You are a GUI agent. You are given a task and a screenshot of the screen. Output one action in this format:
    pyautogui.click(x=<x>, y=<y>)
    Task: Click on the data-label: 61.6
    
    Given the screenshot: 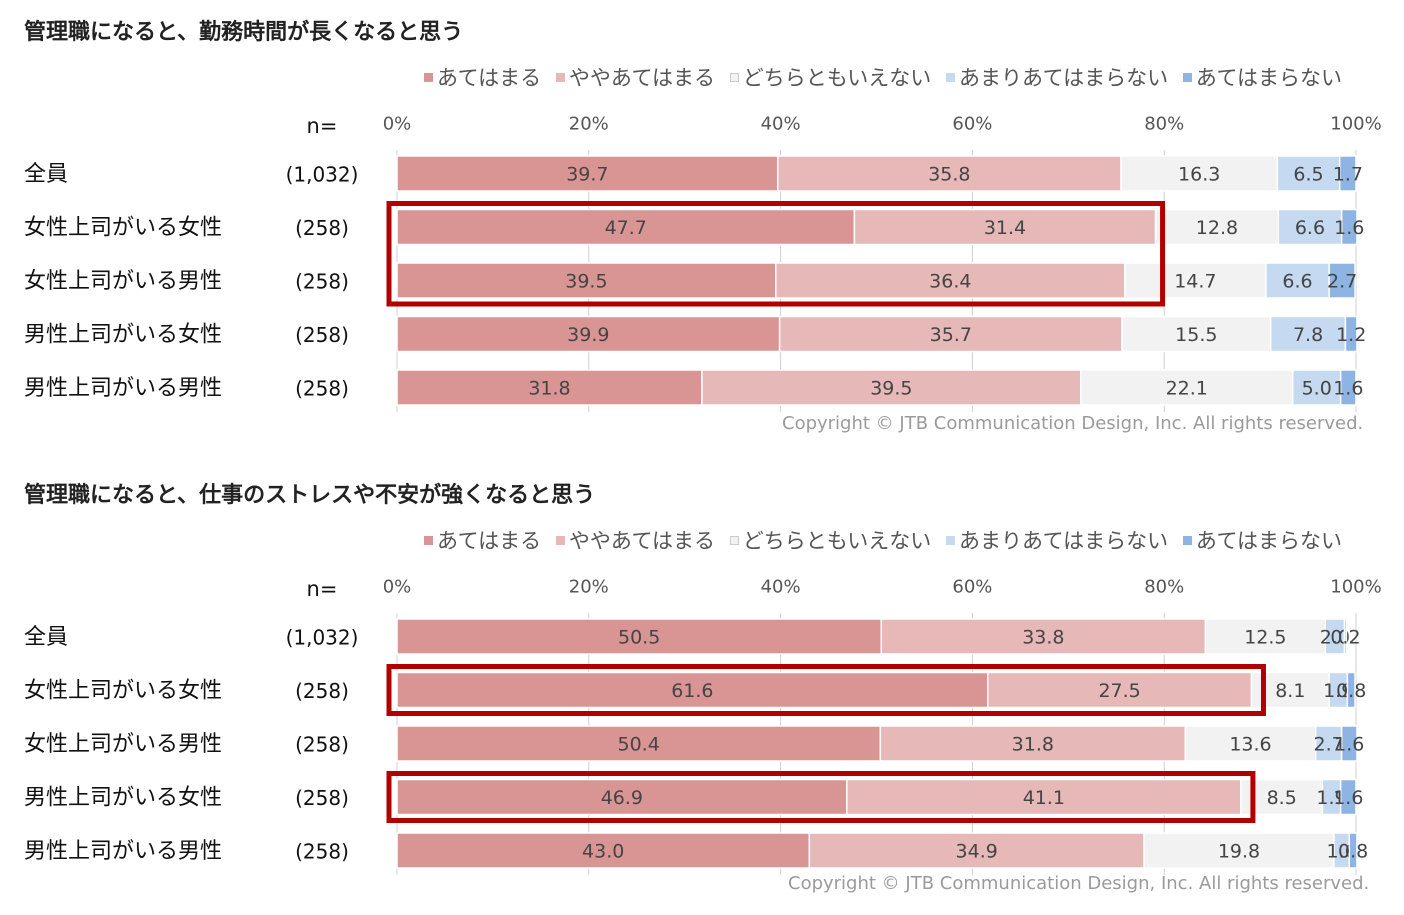 What is the action you would take?
    pyautogui.click(x=692, y=691)
    